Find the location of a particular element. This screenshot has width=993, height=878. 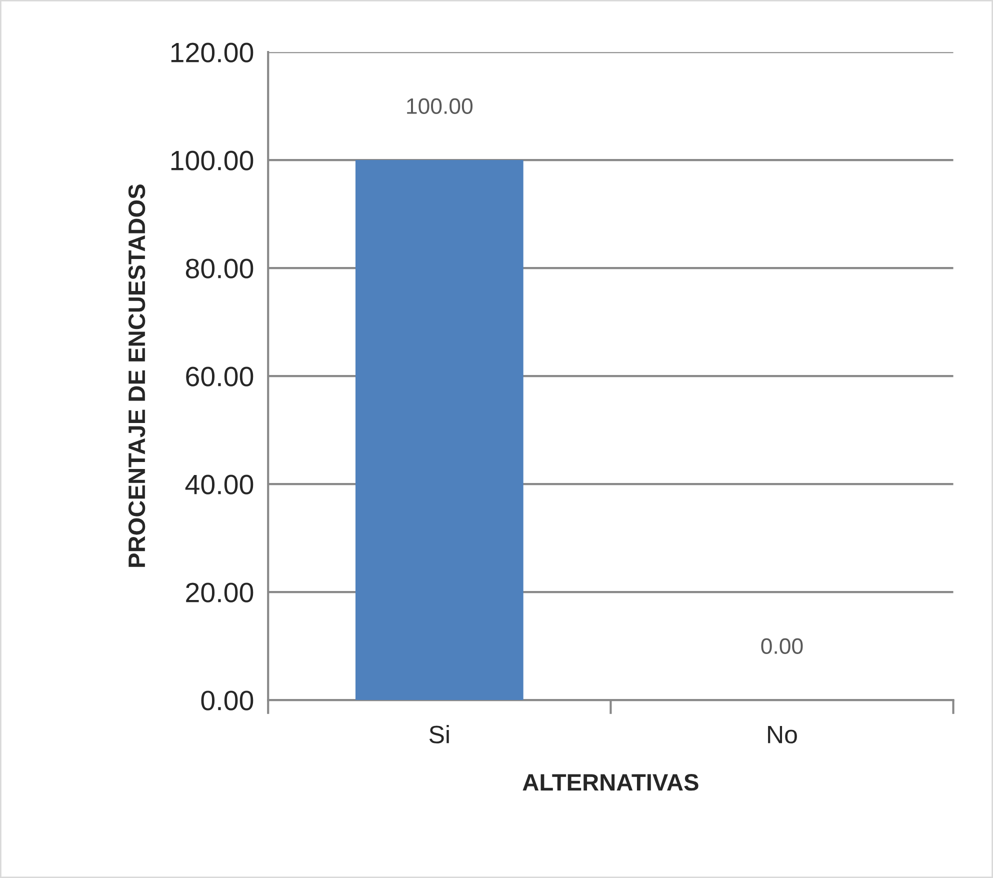

x-tick-label: Si is located at coordinates (439, 734).